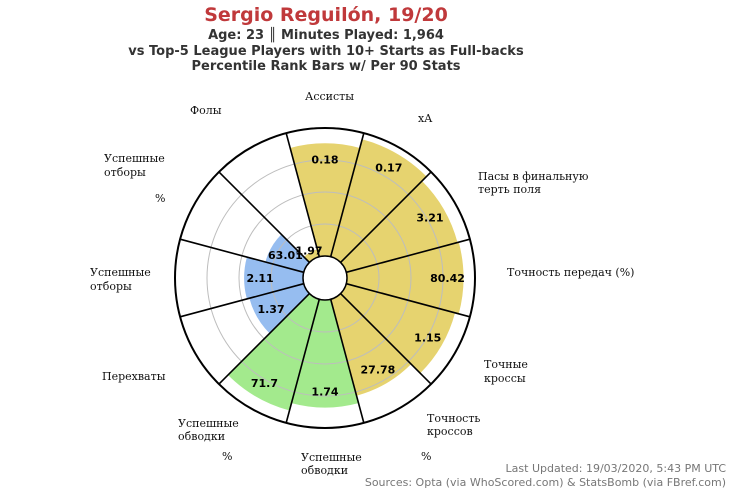  I want to click on value-label-12: 1.97, so click(308, 250).